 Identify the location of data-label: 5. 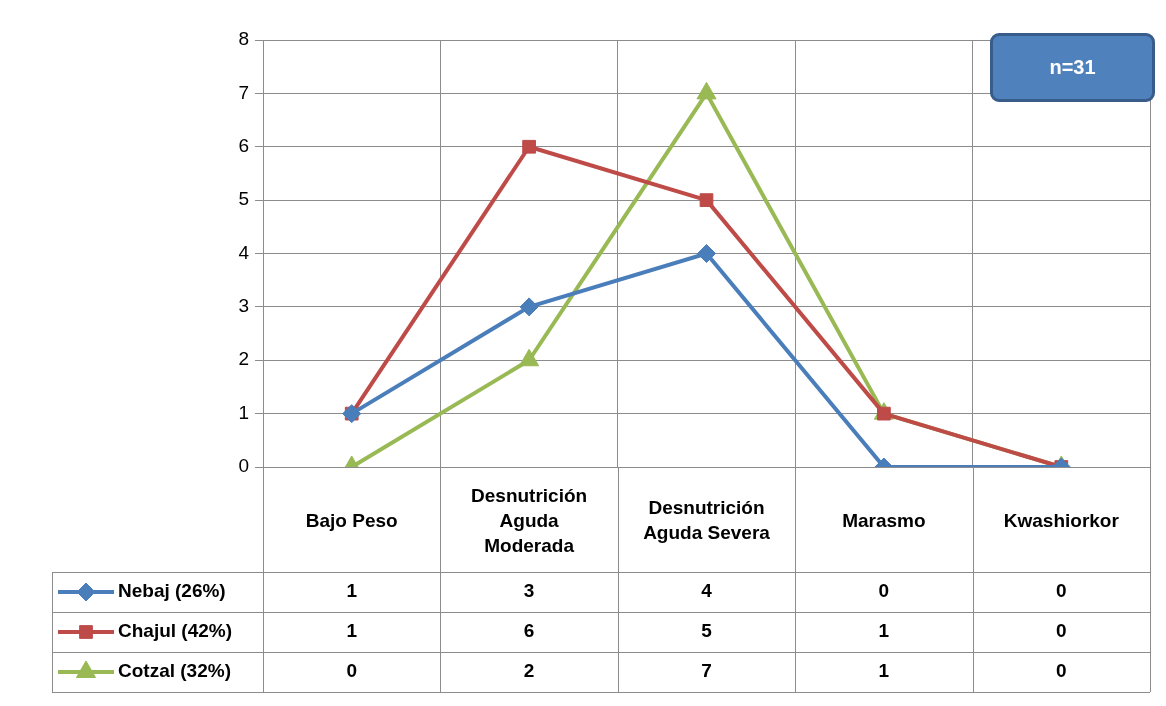
(707, 631).